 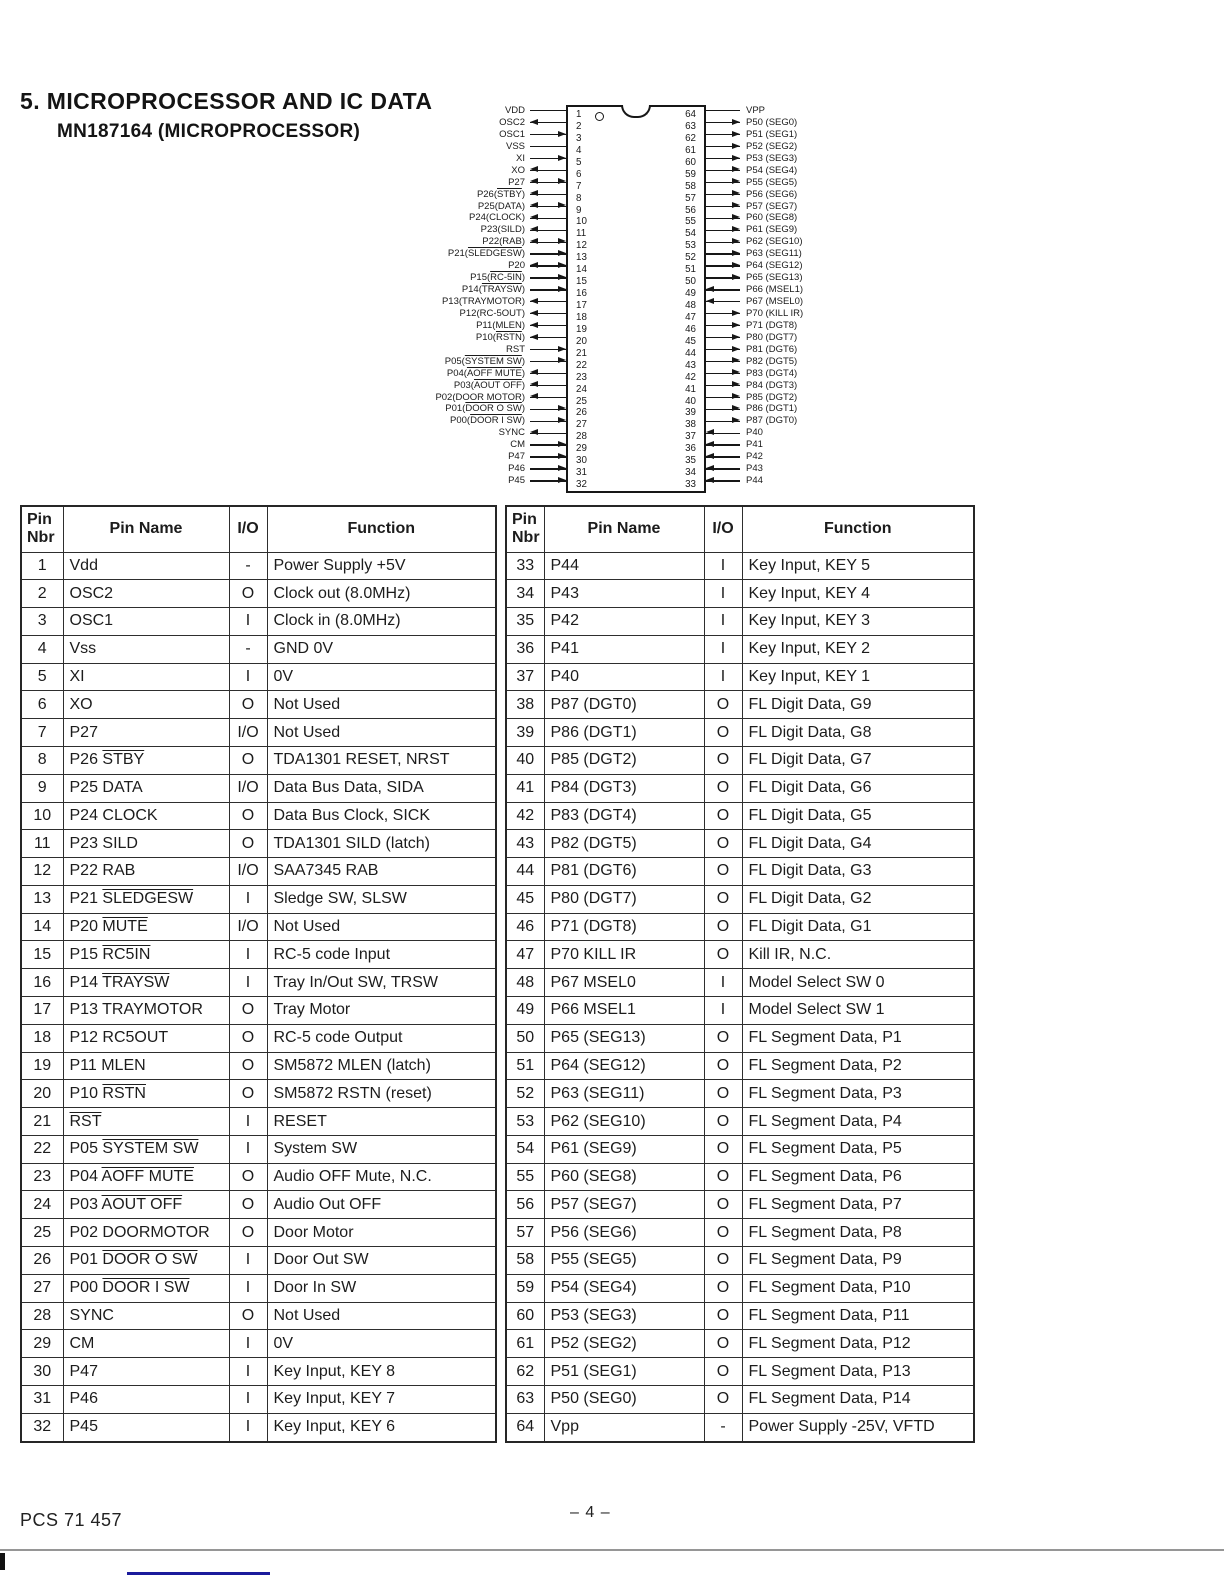 I want to click on pin-name-cell: P47, so click(x=146, y=1371).